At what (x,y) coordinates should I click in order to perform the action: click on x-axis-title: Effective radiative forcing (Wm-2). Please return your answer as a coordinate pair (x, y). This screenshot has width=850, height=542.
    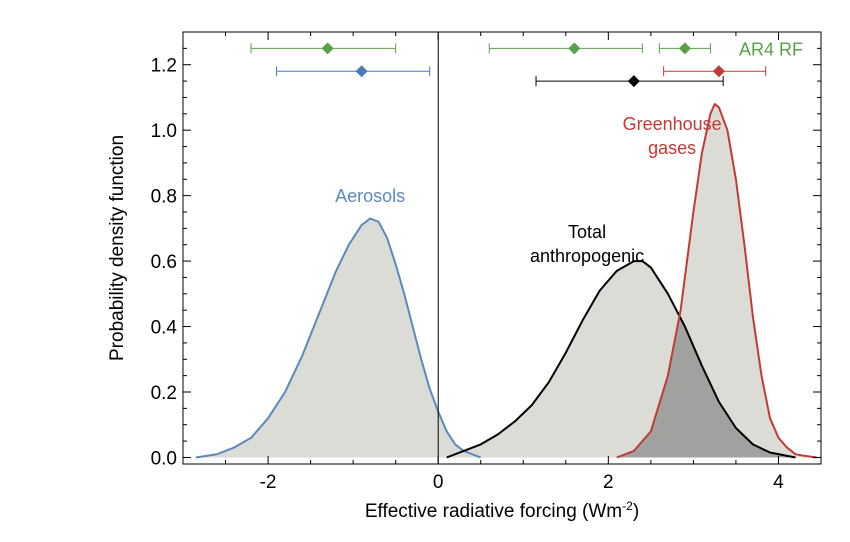
    Looking at the image, I should click on (502, 510).